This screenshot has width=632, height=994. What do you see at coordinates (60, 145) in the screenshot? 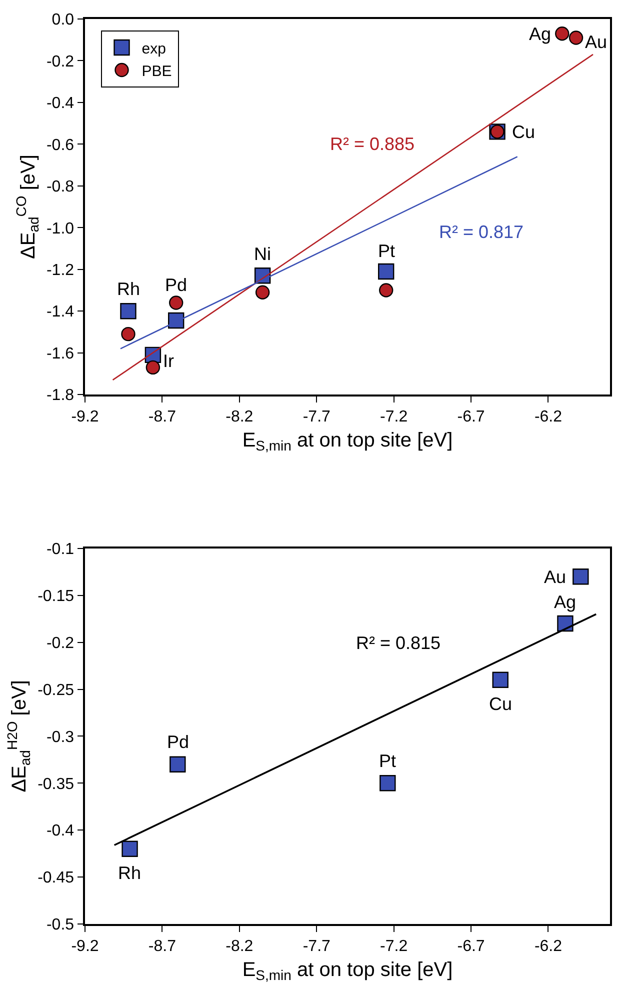
I see `y-tick-label: -0.6` at bounding box center [60, 145].